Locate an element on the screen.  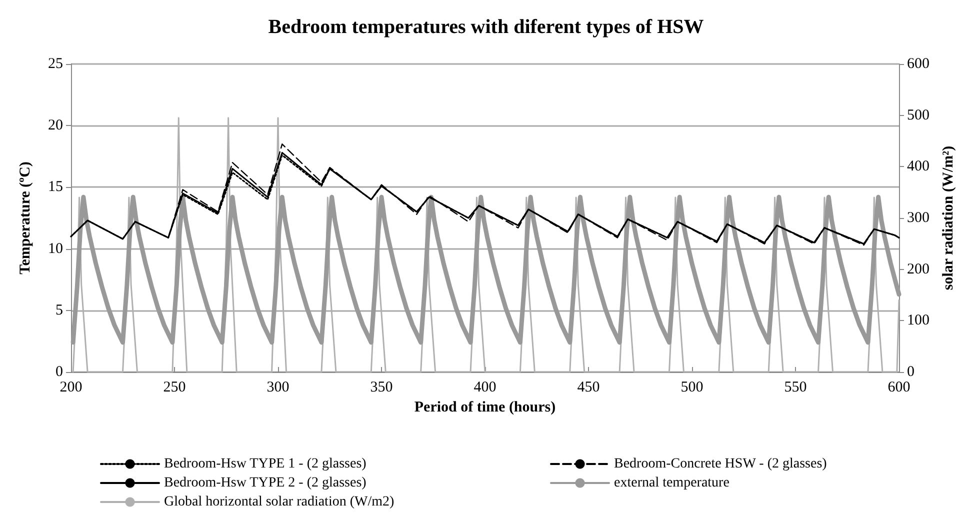
y-tick-label: 20 is located at coordinates (55, 126).